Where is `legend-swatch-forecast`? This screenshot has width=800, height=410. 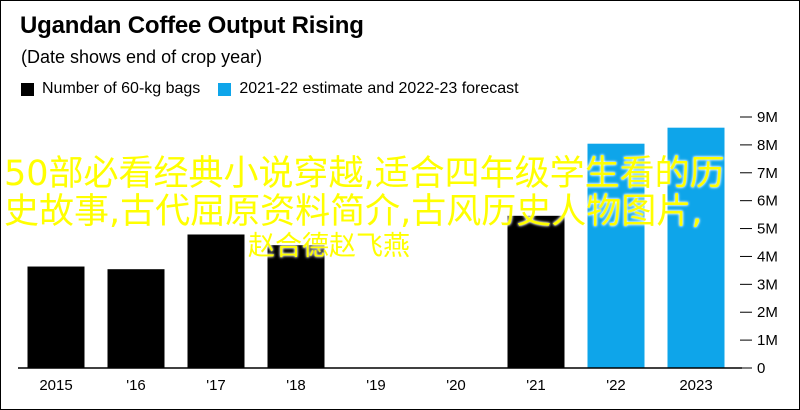
legend-swatch-forecast is located at coordinates (225, 89).